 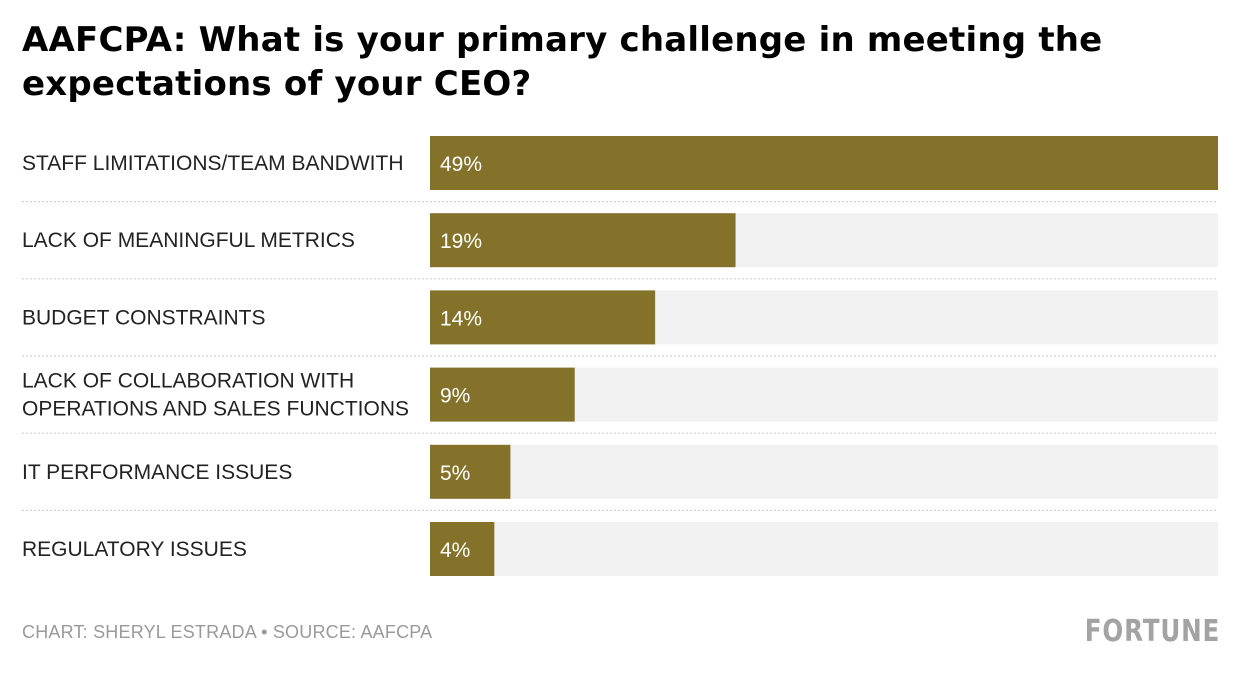 I want to click on value-label: 49%, so click(x=461, y=164).